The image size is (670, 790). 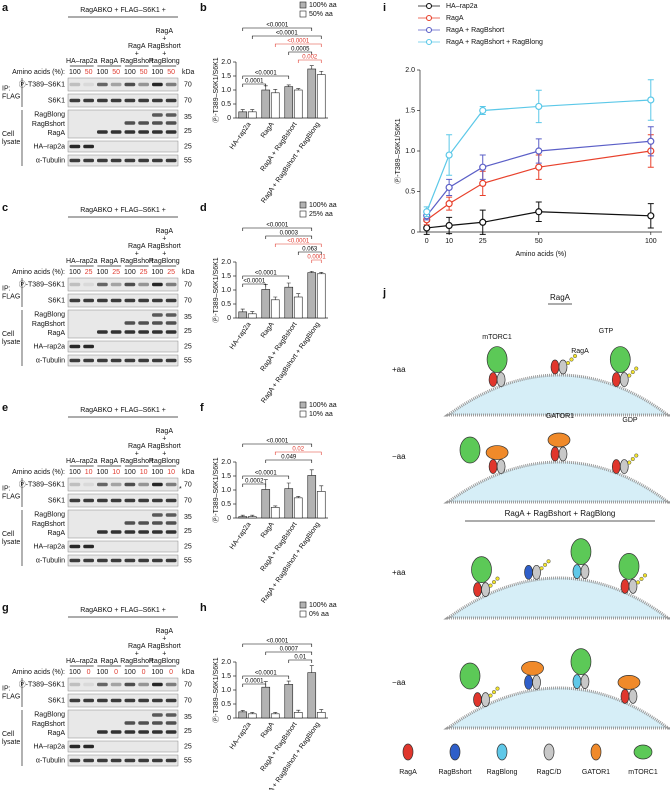 I want to click on x-tick-label: 100, so click(x=651, y=241).